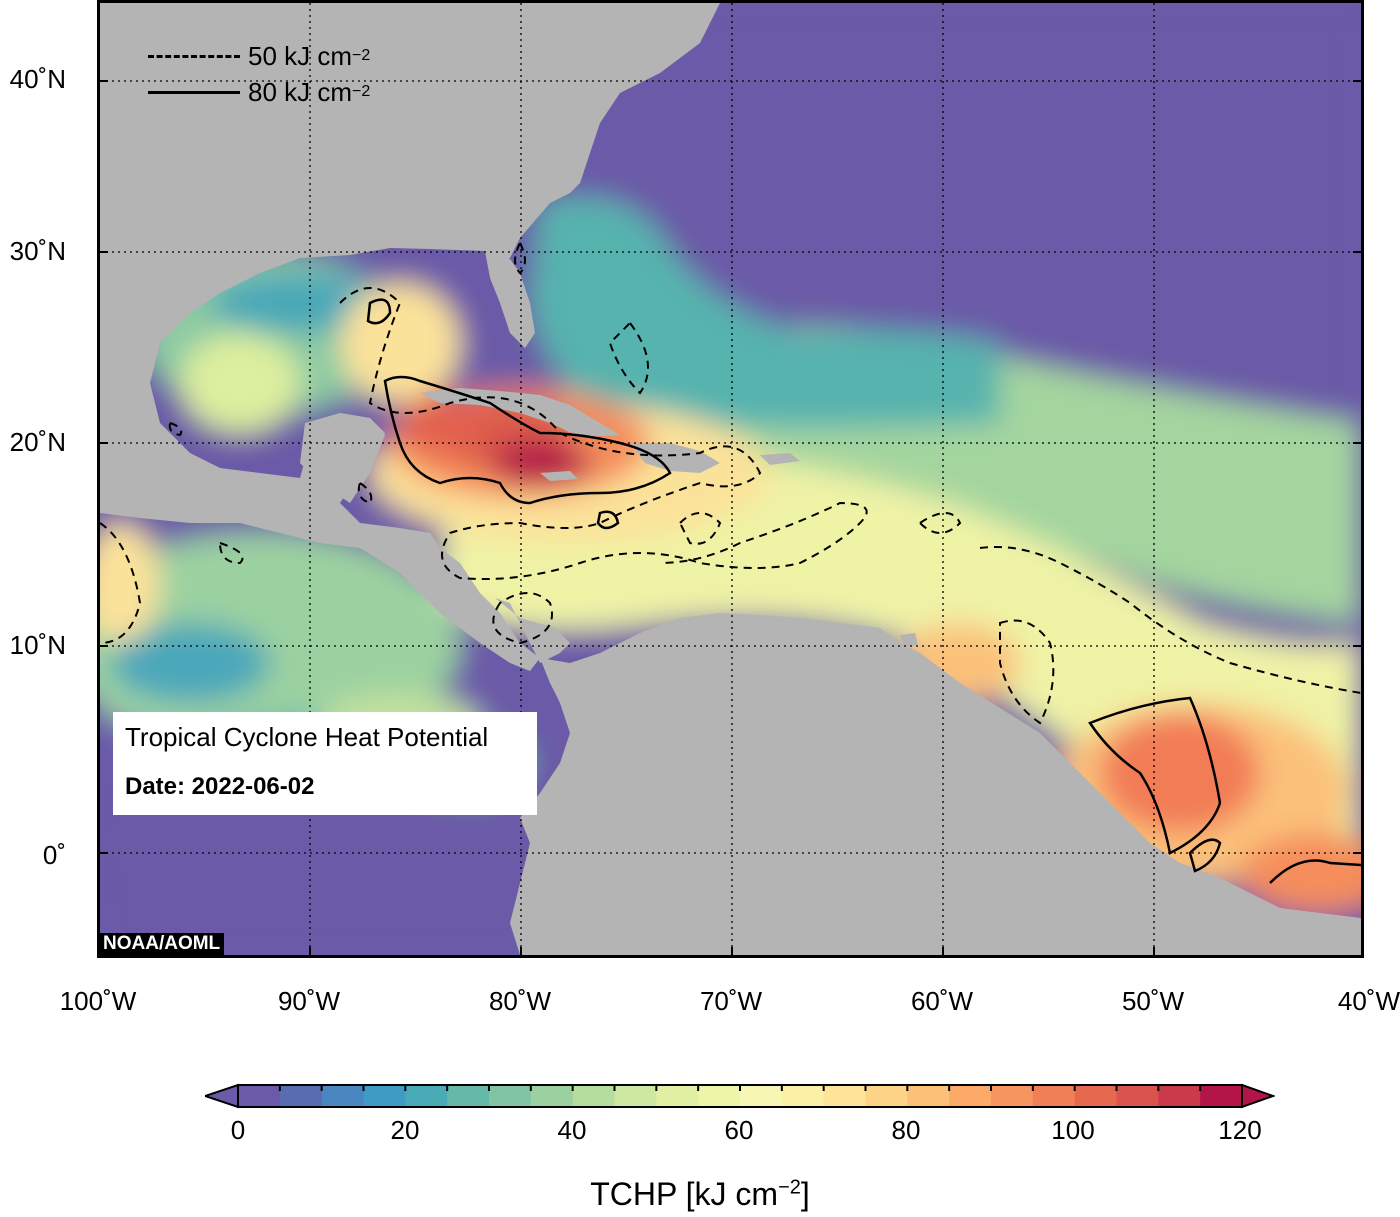  I want to click on legend-sup-80: −2, so click(361, 91).